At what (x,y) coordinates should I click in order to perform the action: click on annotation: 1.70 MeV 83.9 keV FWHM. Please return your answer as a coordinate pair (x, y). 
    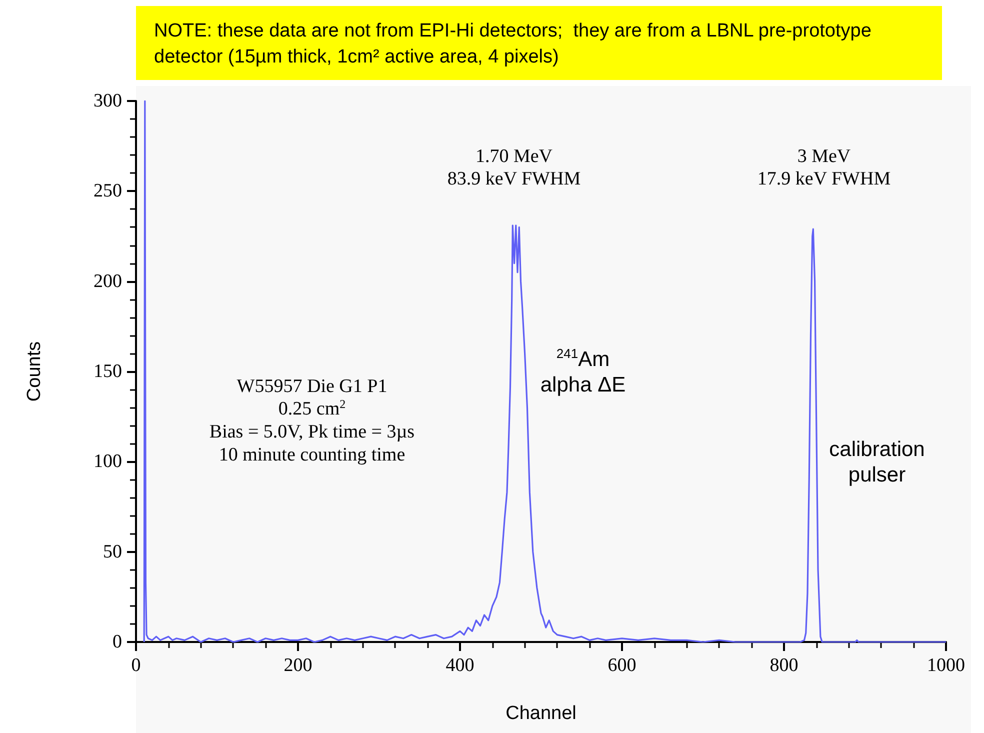
    Looking at the image, I should click on (514, 168).